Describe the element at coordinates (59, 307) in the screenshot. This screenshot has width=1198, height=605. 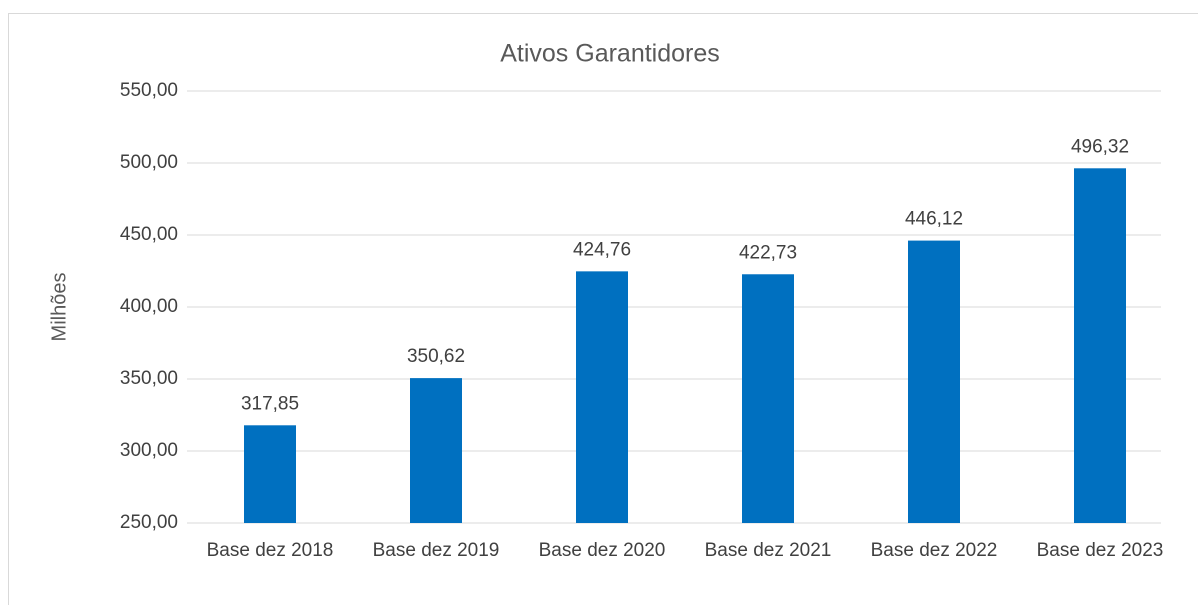
I see `y-axis-label: Milhões` at that location.